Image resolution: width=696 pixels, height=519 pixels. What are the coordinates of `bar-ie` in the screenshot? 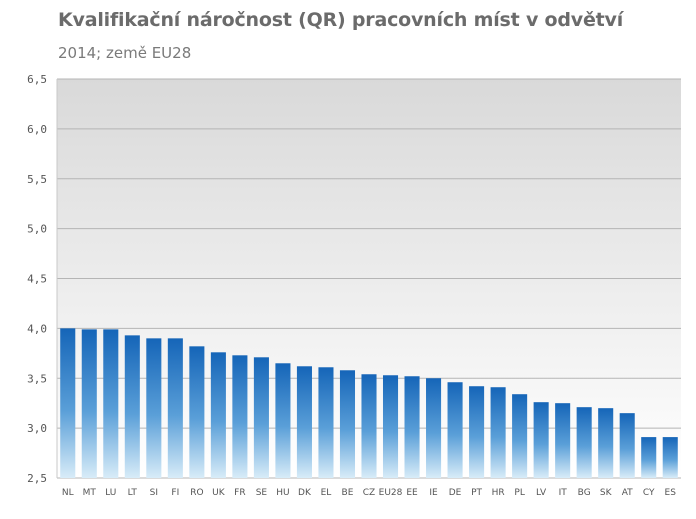 It's located at (434, 428).